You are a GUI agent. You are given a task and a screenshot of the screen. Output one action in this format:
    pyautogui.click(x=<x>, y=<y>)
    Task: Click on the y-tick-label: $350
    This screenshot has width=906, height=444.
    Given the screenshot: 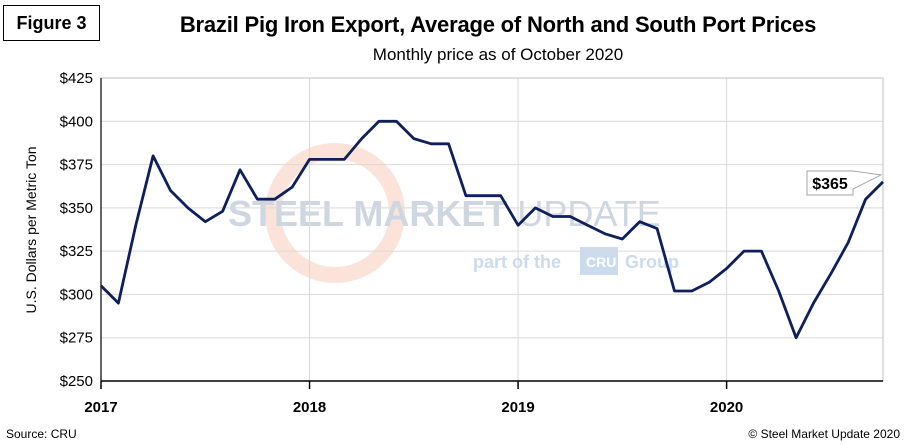 What is the action you would take?
    pyautogui.click(x=76, y=208)
    